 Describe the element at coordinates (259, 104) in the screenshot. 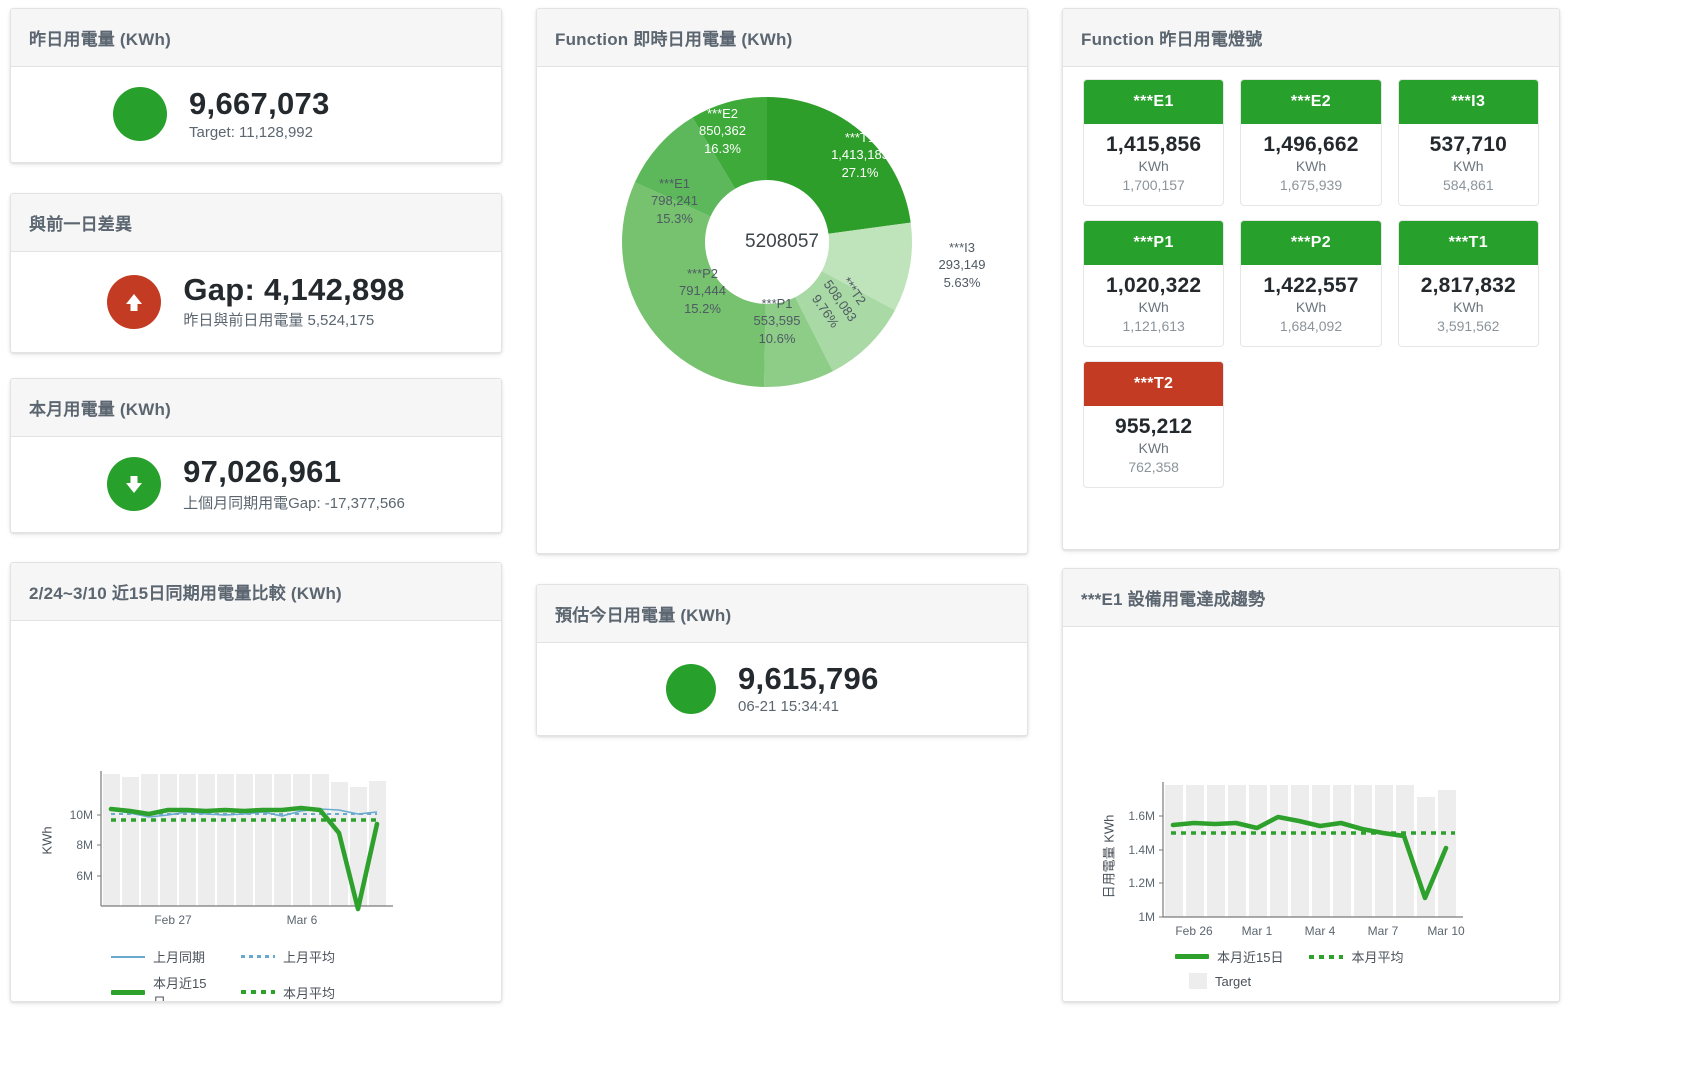

I see `kpi-value: 9,667,073` at that location.